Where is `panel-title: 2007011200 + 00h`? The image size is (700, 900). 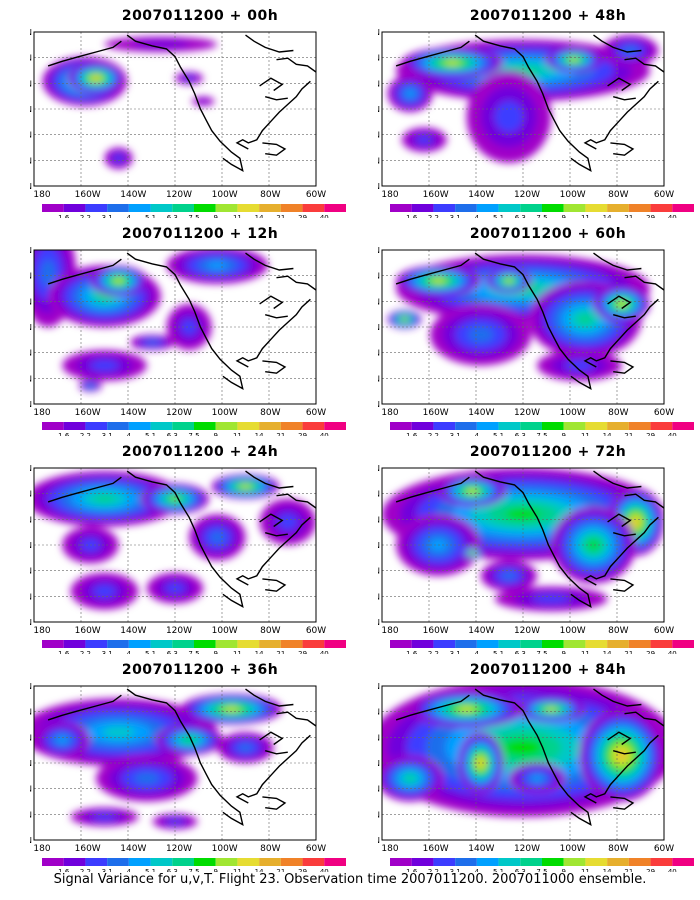
panel-title: 2007011200 + 00h is located at coordinates (200, 16).